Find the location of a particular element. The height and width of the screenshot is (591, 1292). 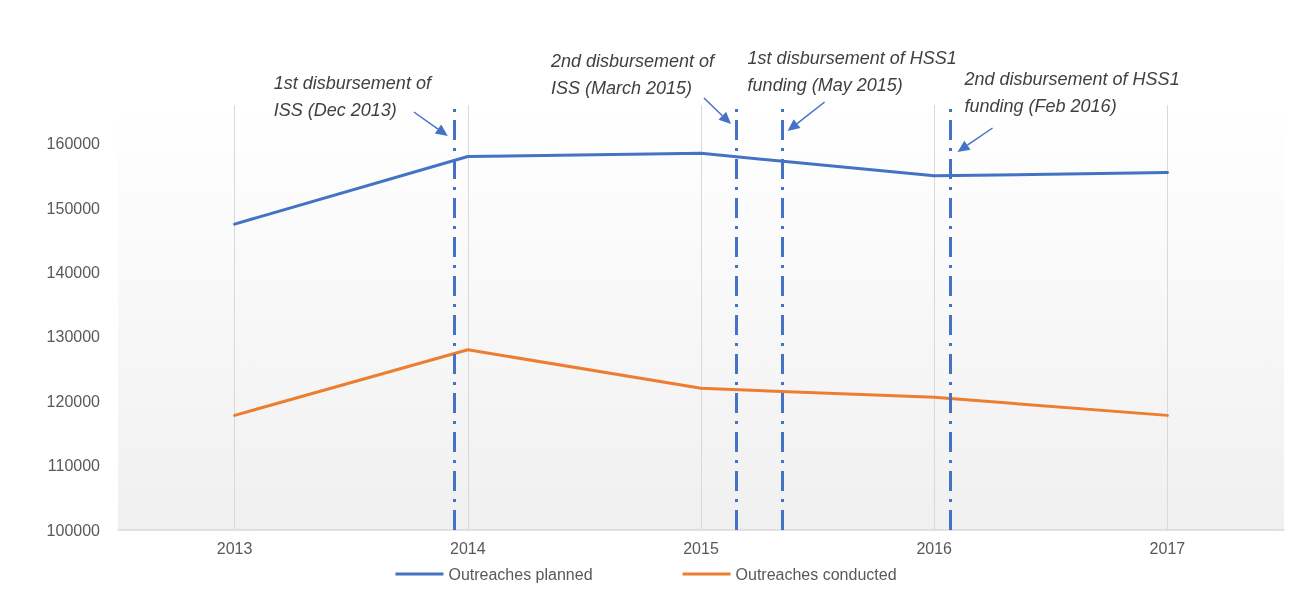

y-tick-label: 150000 is located at coordinates (73, 208).